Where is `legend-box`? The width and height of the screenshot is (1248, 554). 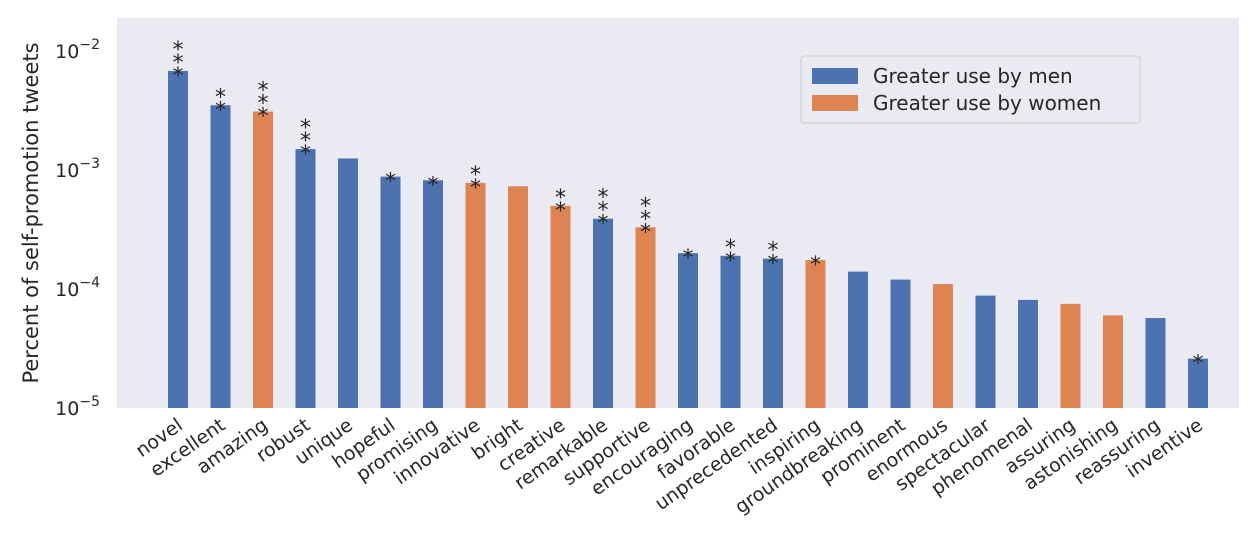 legend-box is located at coordinates (970, 89).